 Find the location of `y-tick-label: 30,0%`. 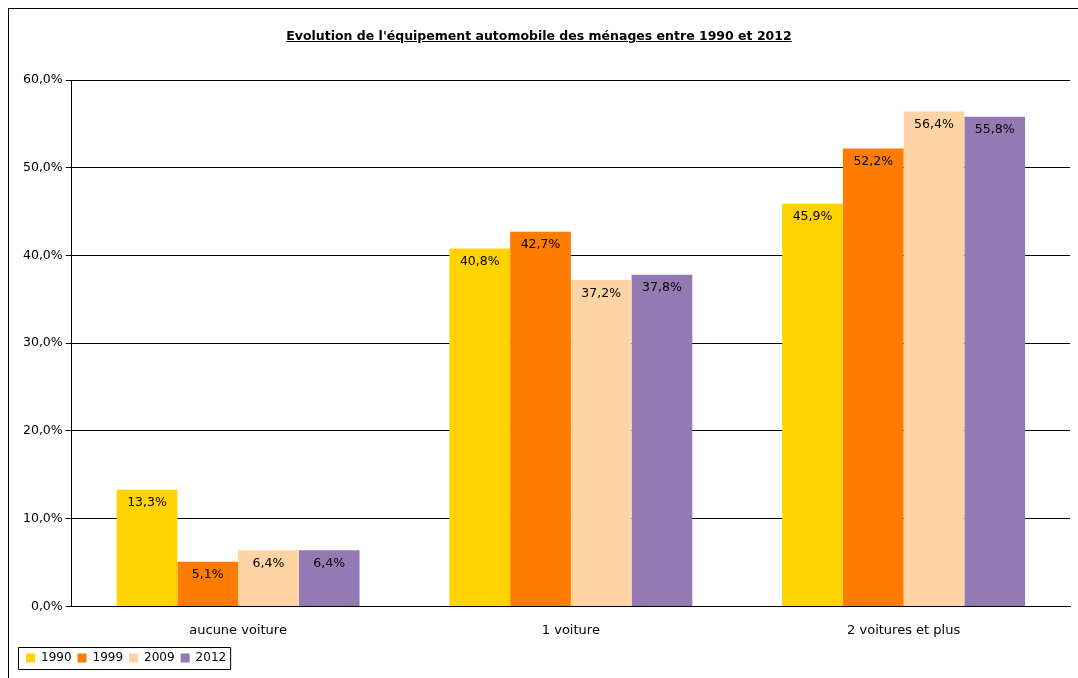

y-tick-label: 30,0% is located at coordinates (42, 342).